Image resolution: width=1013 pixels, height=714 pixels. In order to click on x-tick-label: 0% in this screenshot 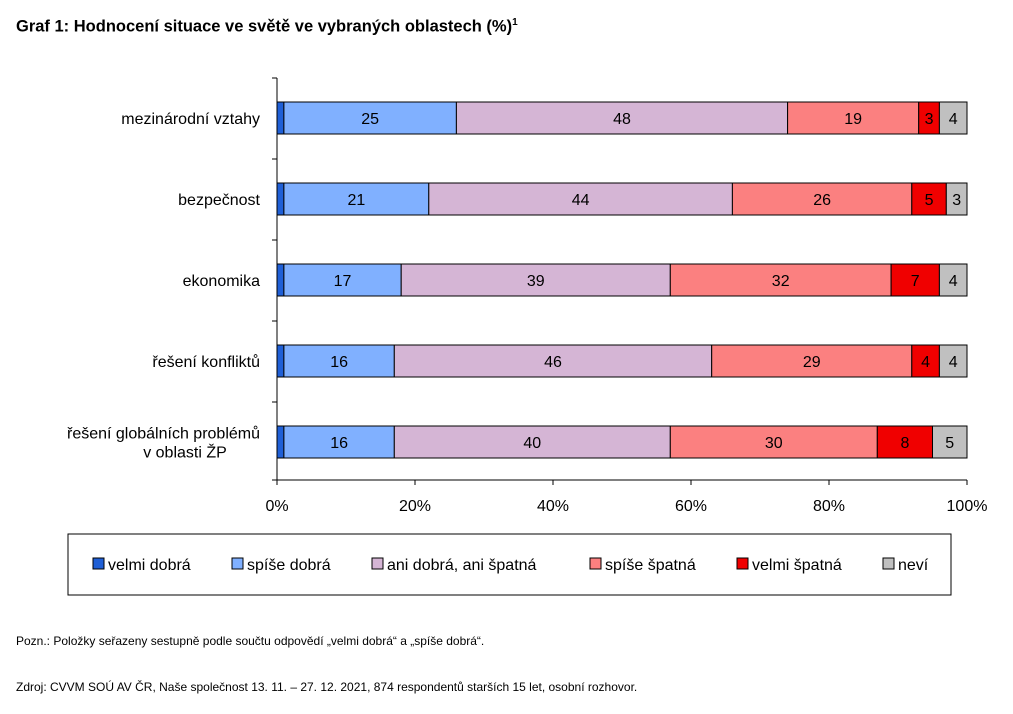, I will do `click(276, 506)`.